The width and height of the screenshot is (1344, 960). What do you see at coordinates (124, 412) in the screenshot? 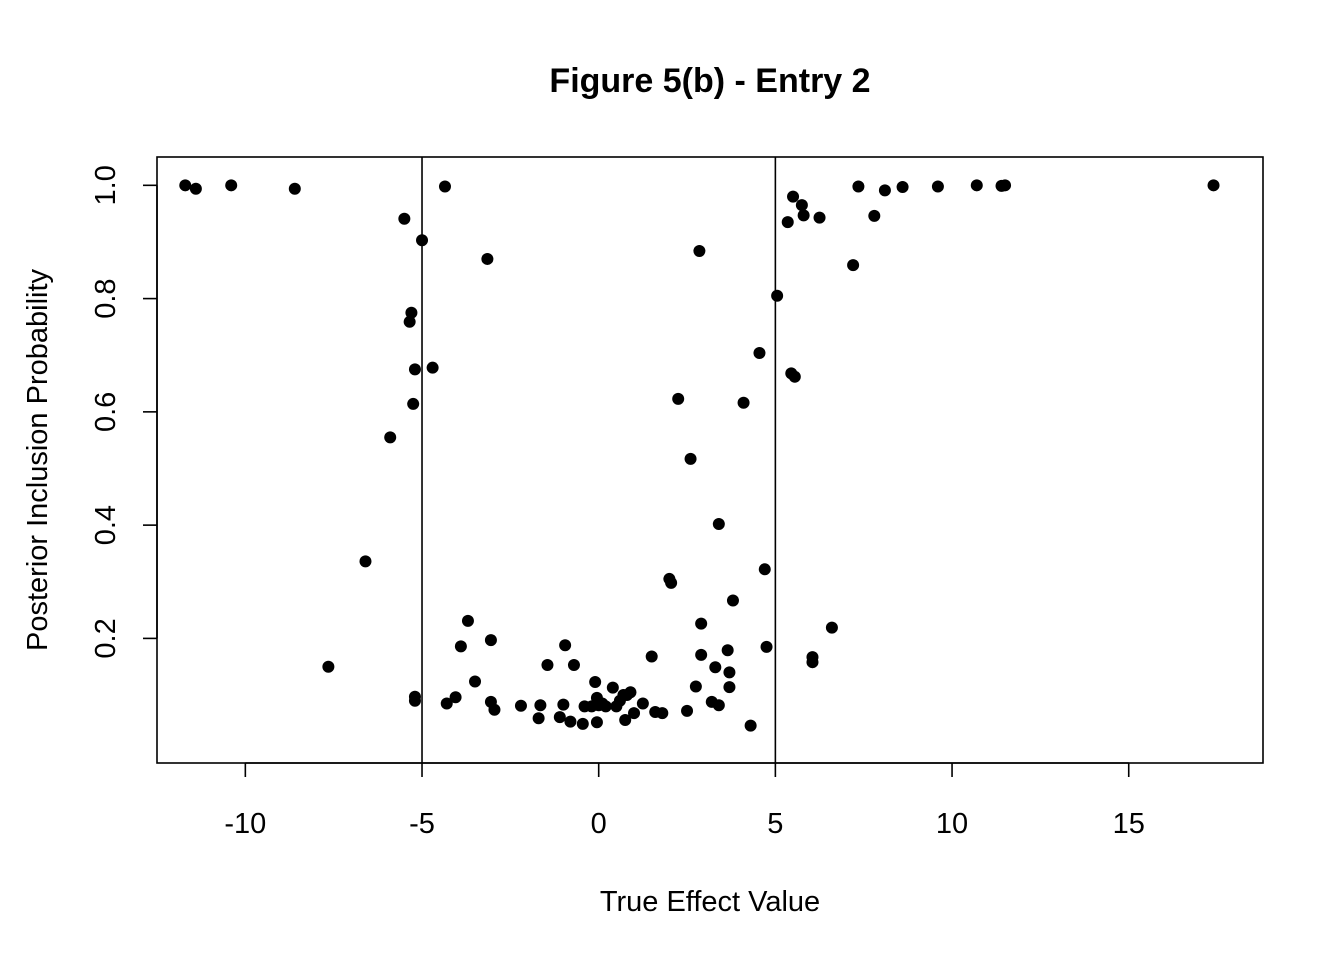
I see `y-axis: 0.2 0.4 0.6 0.8 1.0` at bounding box center [124, 412].